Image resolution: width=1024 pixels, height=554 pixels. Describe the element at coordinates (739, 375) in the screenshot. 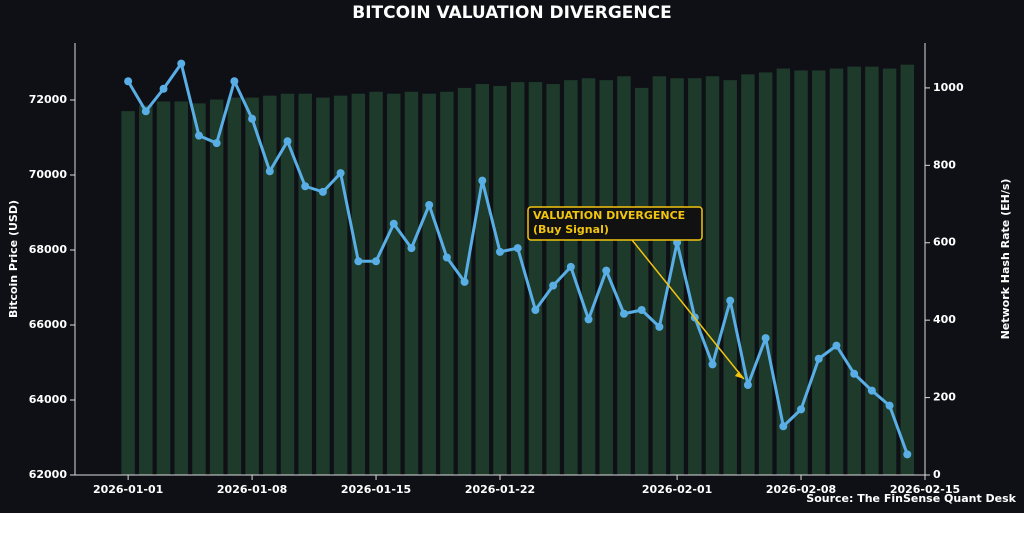

I see `annotation-arrowhead` at that location.